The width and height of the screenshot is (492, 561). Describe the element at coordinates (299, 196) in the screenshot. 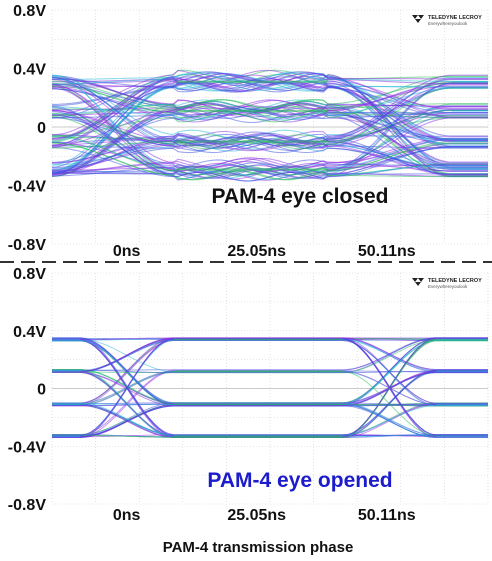

I see `eye-annotation: PAM-4 eye closed` at that location.